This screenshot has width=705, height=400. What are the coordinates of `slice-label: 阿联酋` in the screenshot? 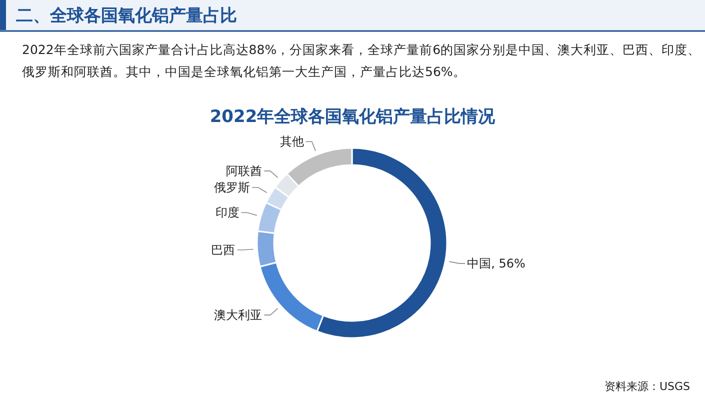 It's located at (244, 171).